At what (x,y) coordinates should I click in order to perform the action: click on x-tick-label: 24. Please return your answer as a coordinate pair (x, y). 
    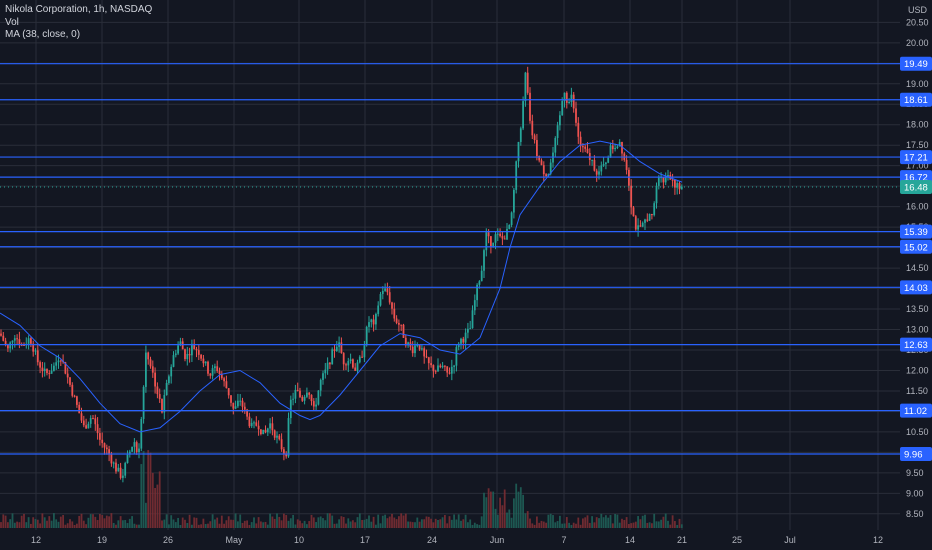
    Looking at the image, I should click on (432, 540).